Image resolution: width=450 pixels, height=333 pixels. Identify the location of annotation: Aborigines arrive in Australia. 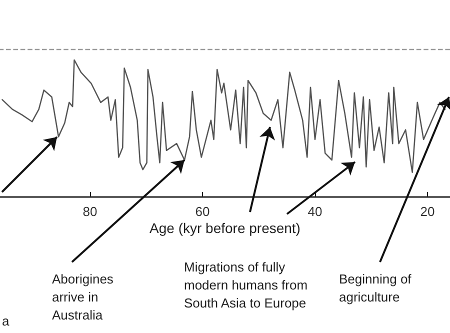
(85, 297).